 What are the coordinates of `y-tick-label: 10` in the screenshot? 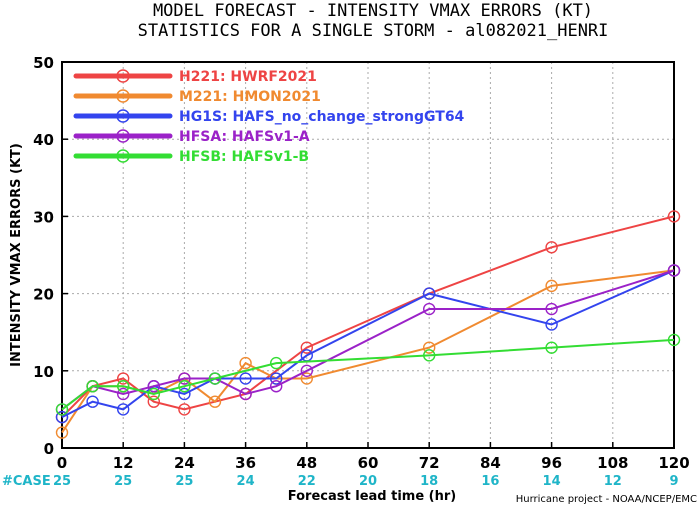 It's located at (43, 372).